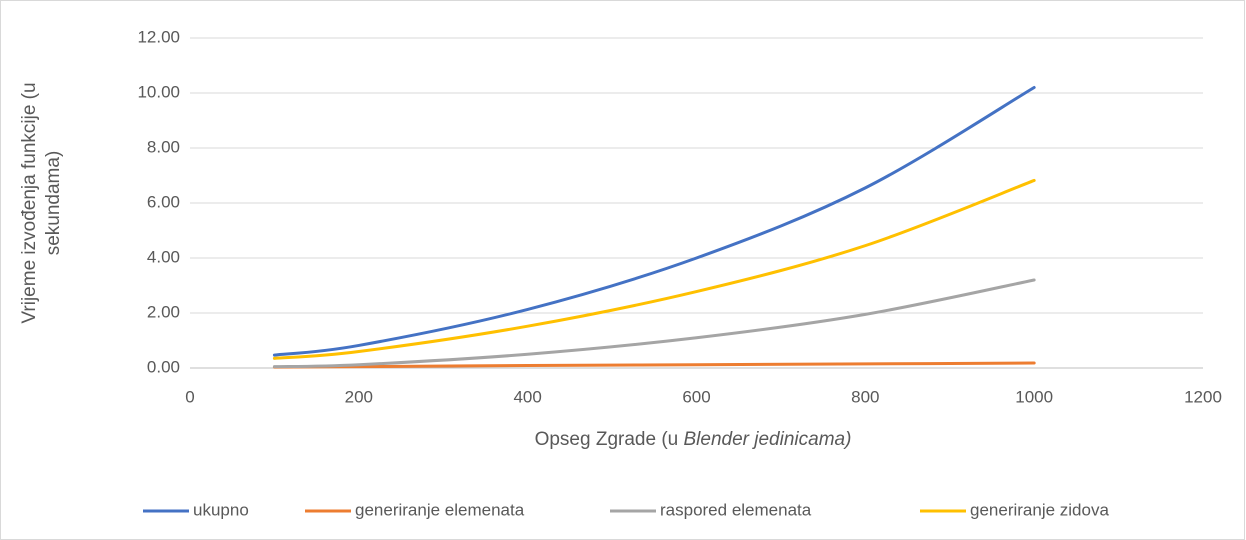  I want to click on x-tick-label: 1000, so click(1034, 396).